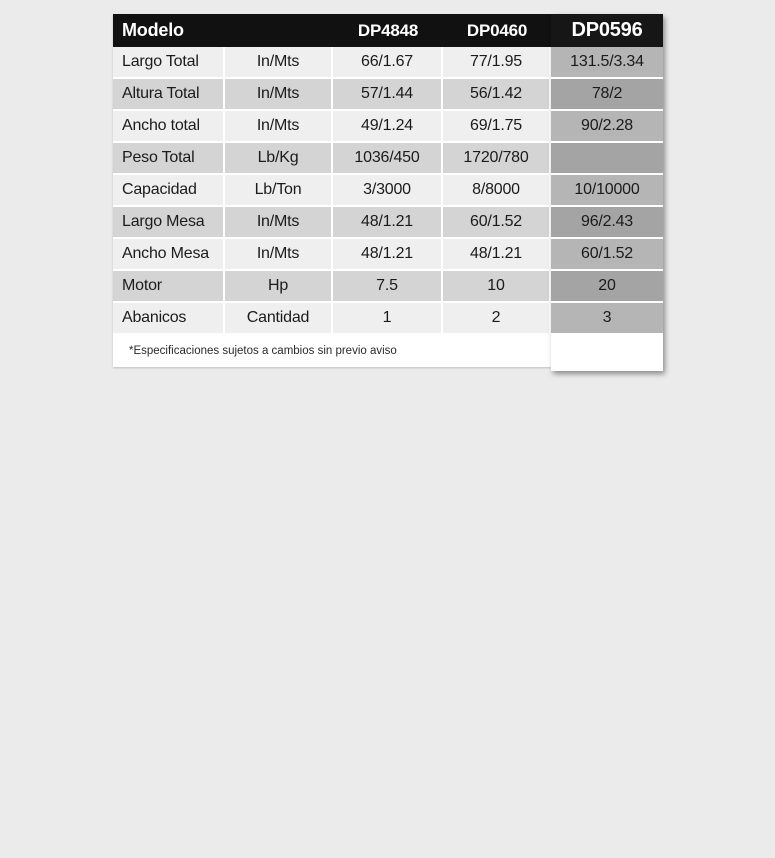  Describe the element at coordinates (169, 191) in the screenshot. I see `row-label: Capacidad` at that location.